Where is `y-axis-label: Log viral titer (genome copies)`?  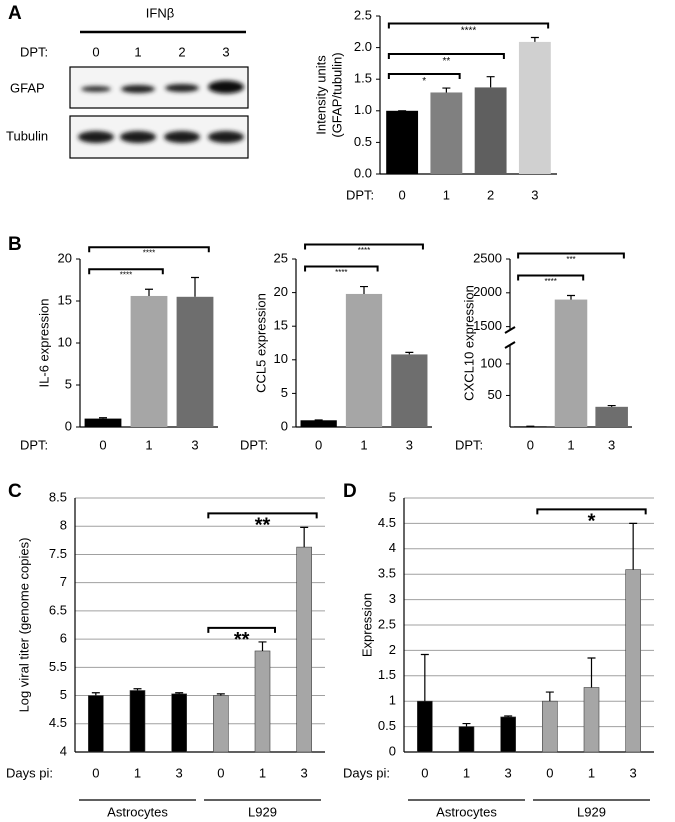 y-axis-label: Log viral titer (genome copies) is located at coordinates (23, 625).